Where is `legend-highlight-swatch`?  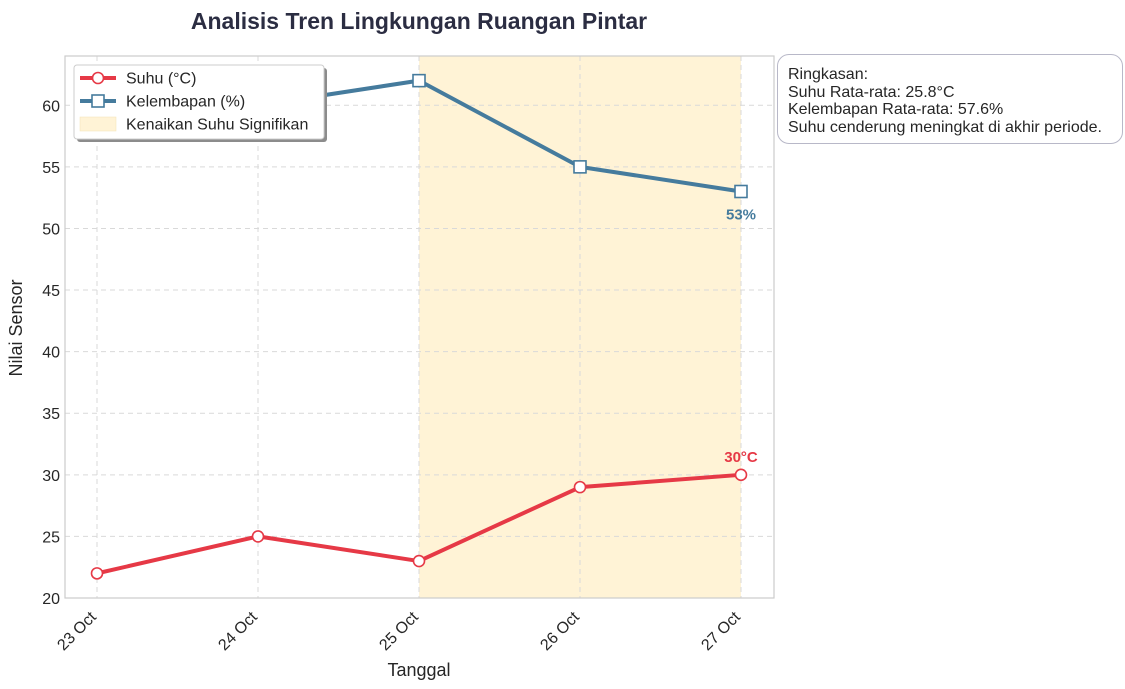 legend-highlight-swatch is located at coordinates (98, 124).